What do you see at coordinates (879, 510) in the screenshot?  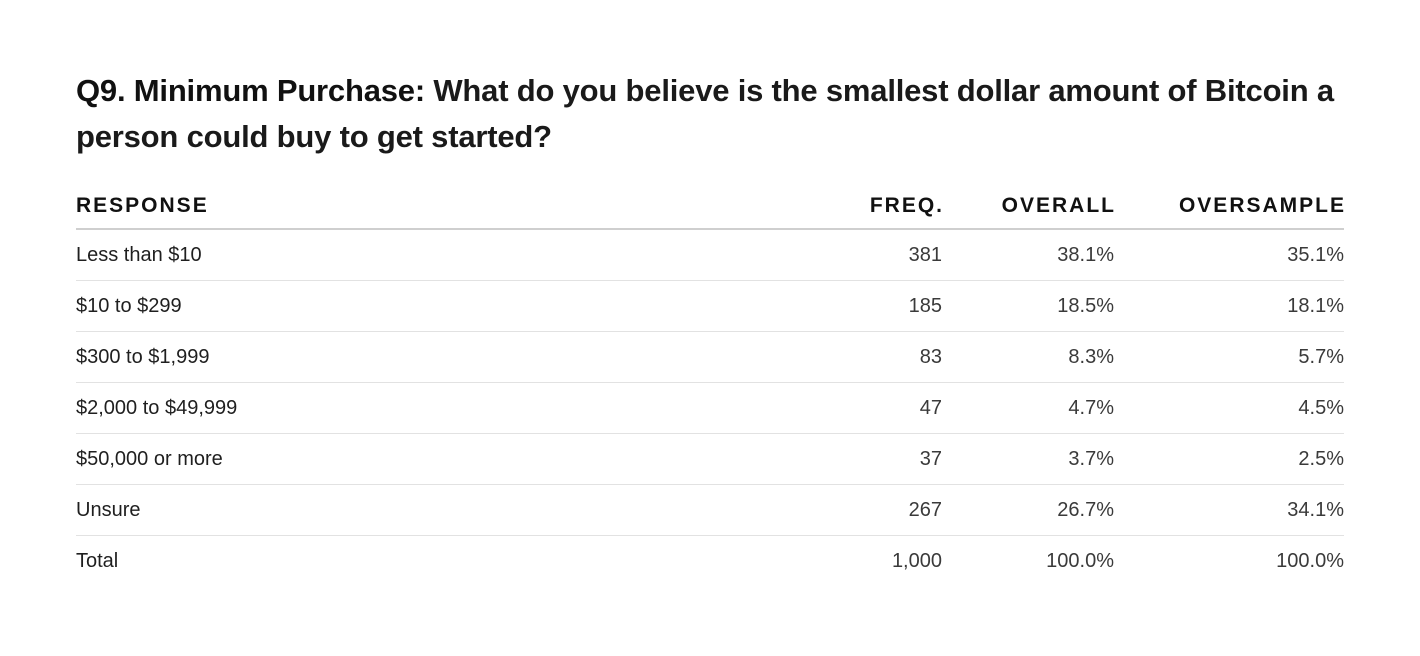 I see `cell-freq: 267` at bounding box center [879, 510].